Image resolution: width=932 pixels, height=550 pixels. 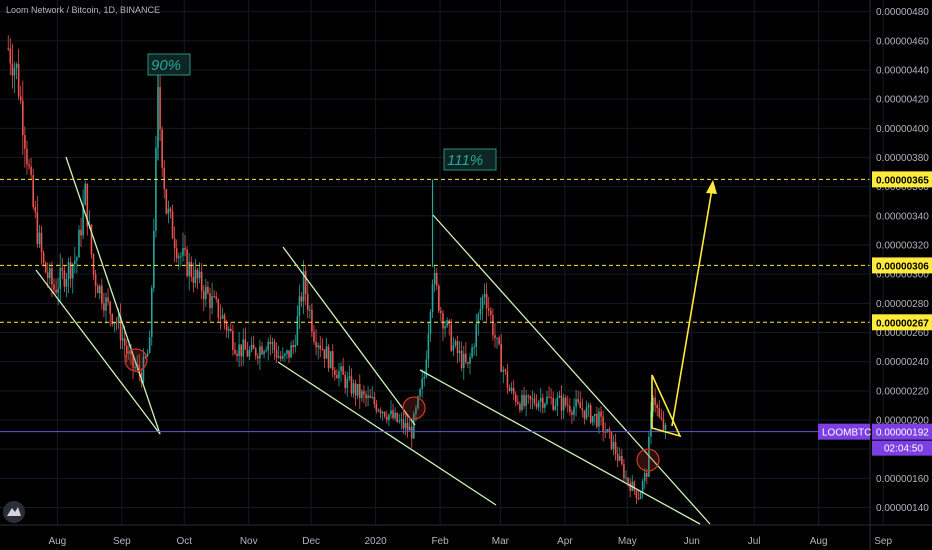 I want to click on x-tick-label: 2020, so click(x=375, y=541).